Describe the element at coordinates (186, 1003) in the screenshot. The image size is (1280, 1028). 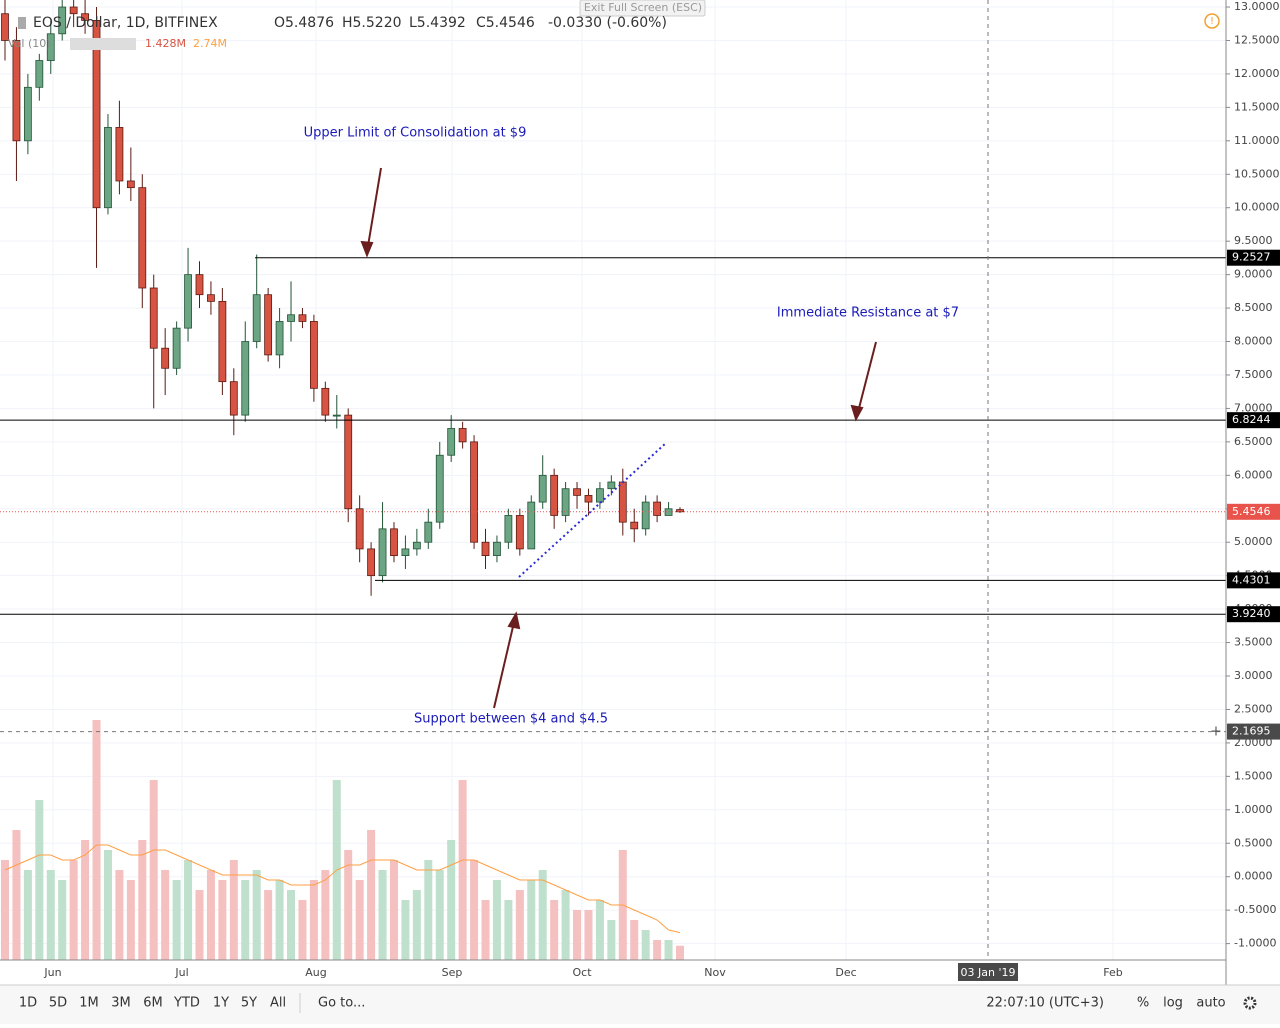
I see `range-button: YTD` at that location.